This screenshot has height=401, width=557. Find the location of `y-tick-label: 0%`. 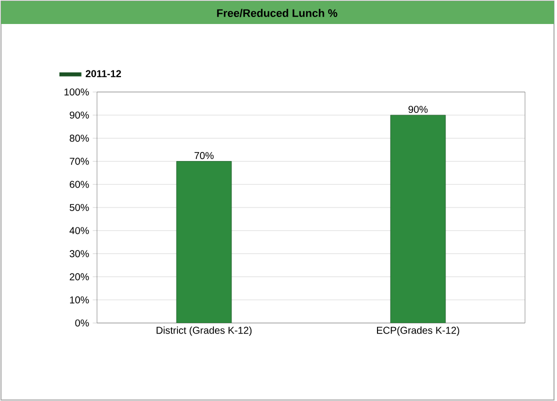

y-tick-label: 0% is located at coordinates (82, 323).